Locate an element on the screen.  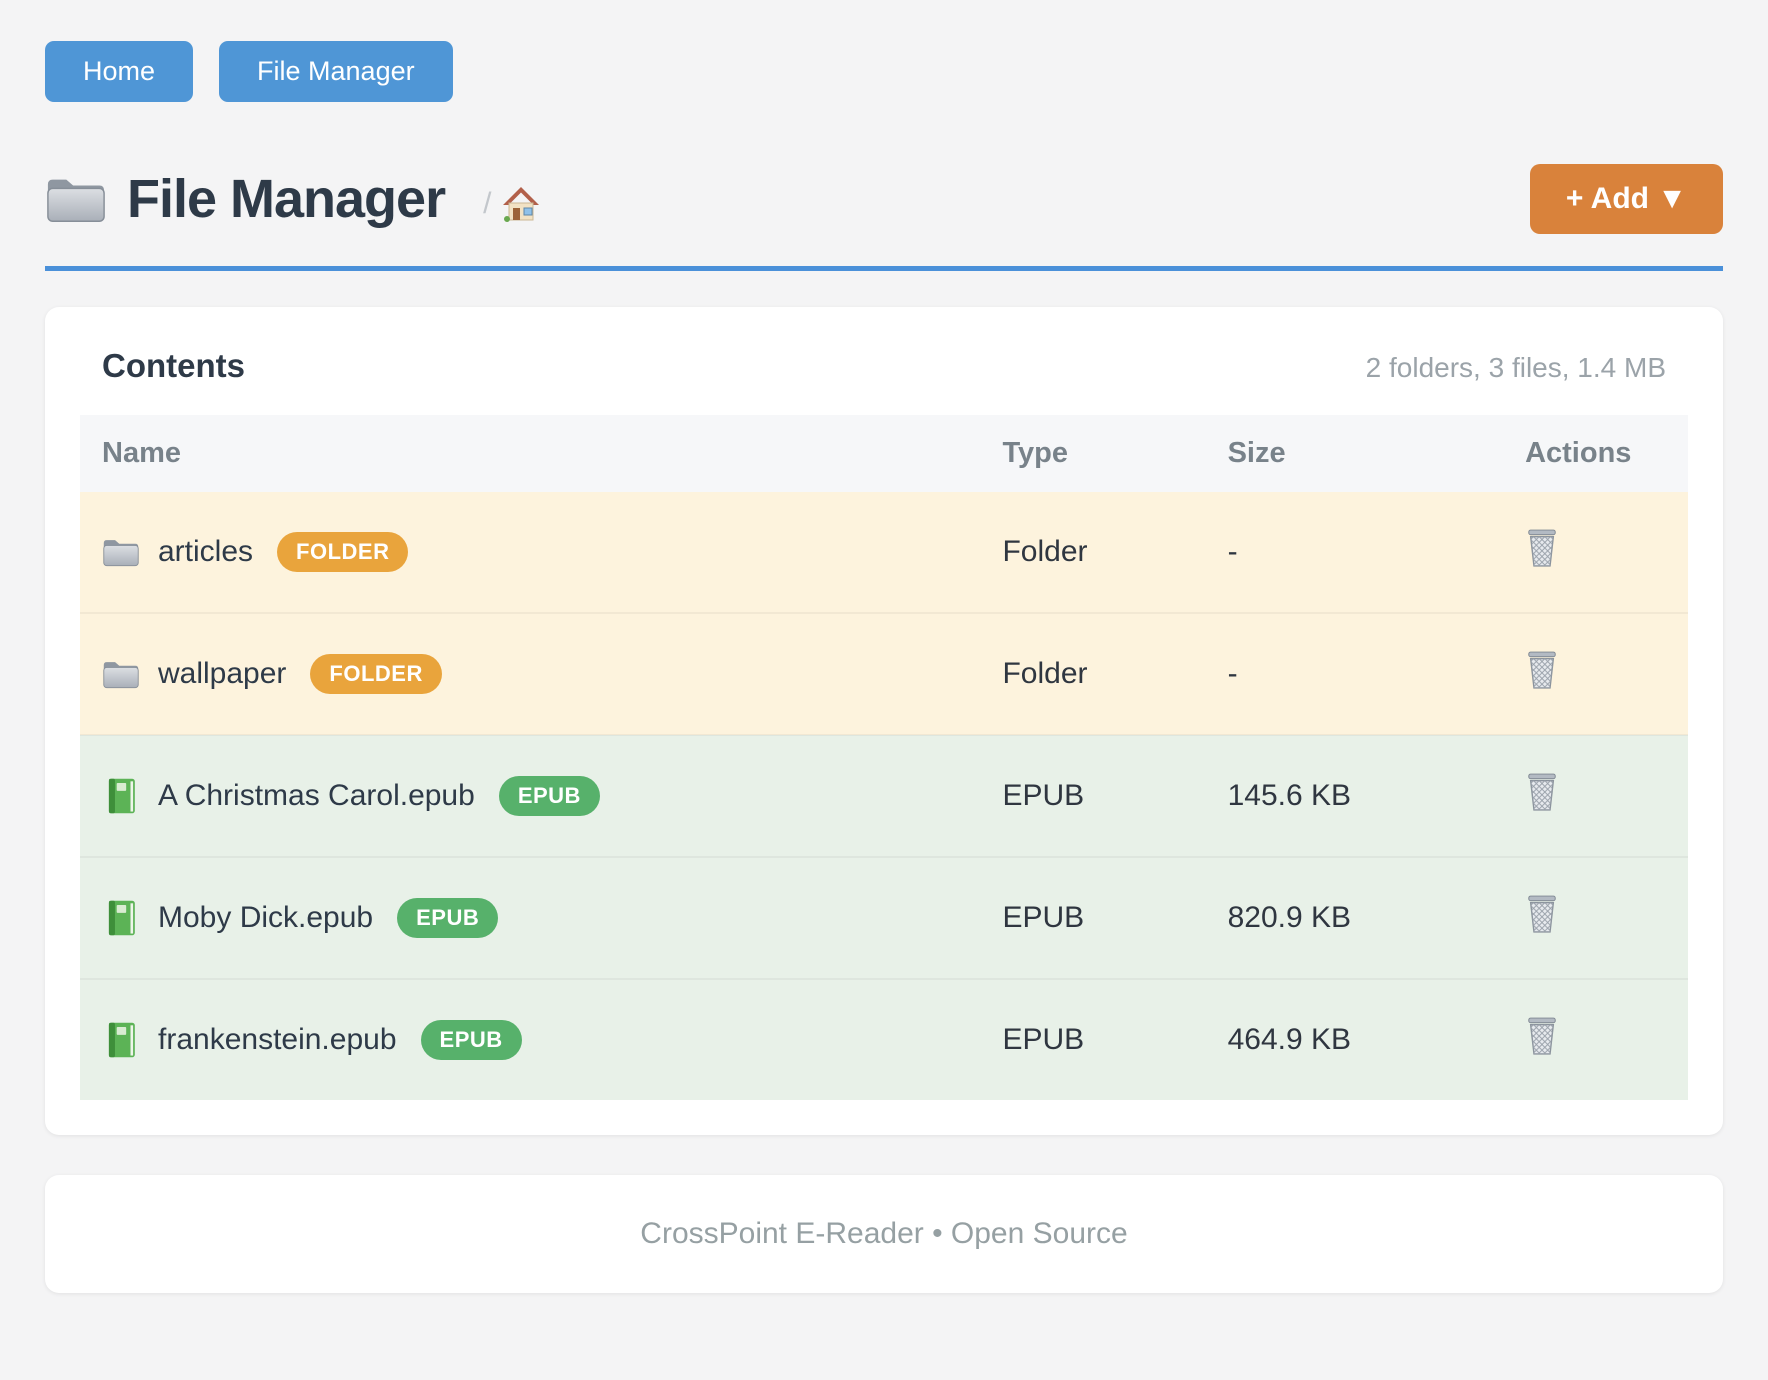
footer-text: CrossPoint E-Reader • Open Source is located at coordinates (884, 1233).